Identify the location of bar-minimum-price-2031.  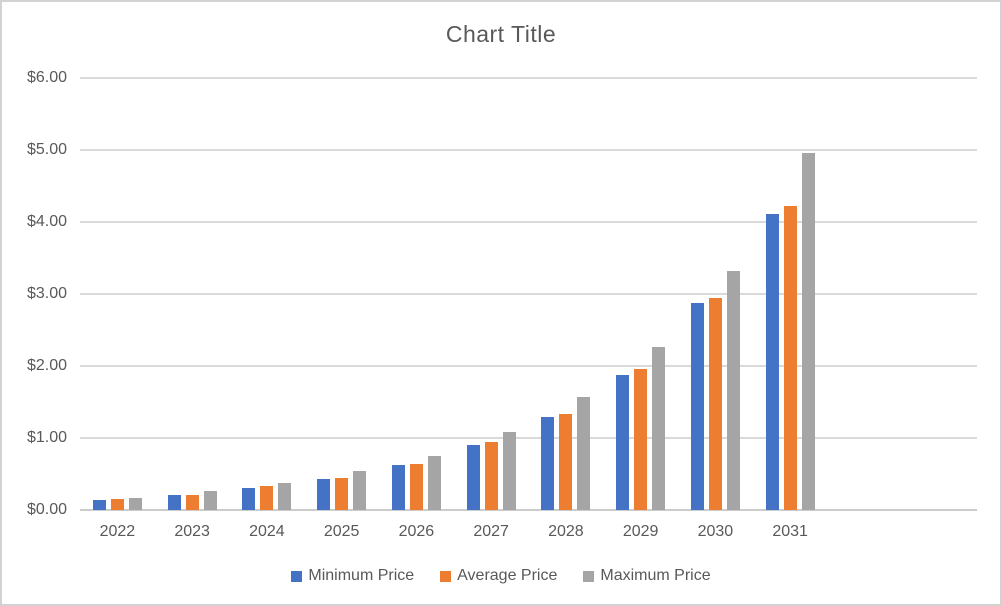
(772, 362).